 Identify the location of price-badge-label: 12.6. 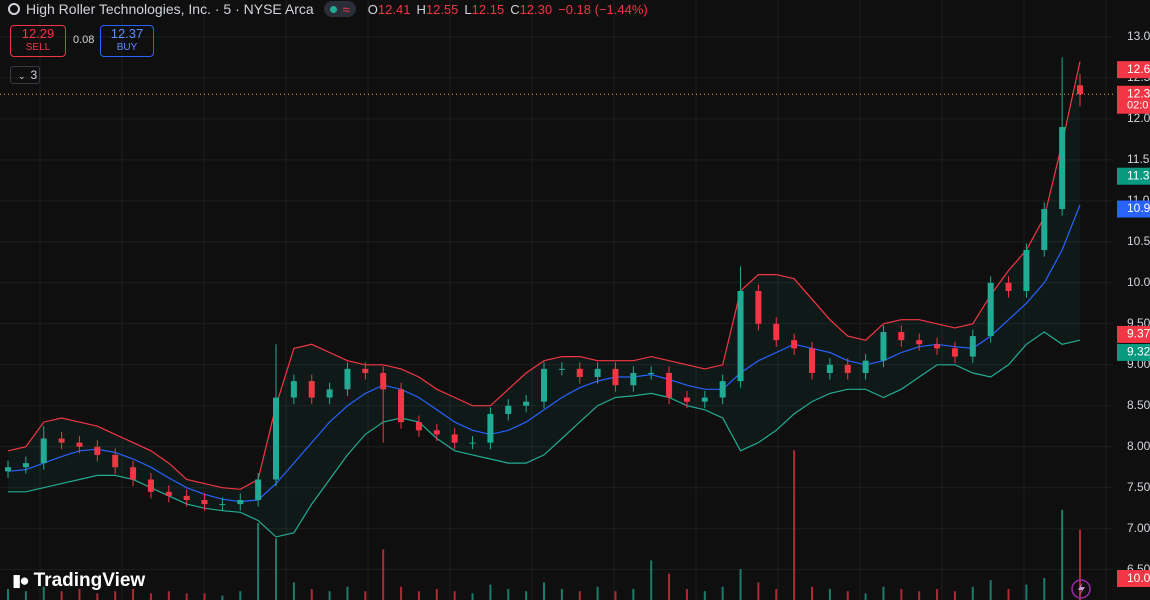
(1138, 69).